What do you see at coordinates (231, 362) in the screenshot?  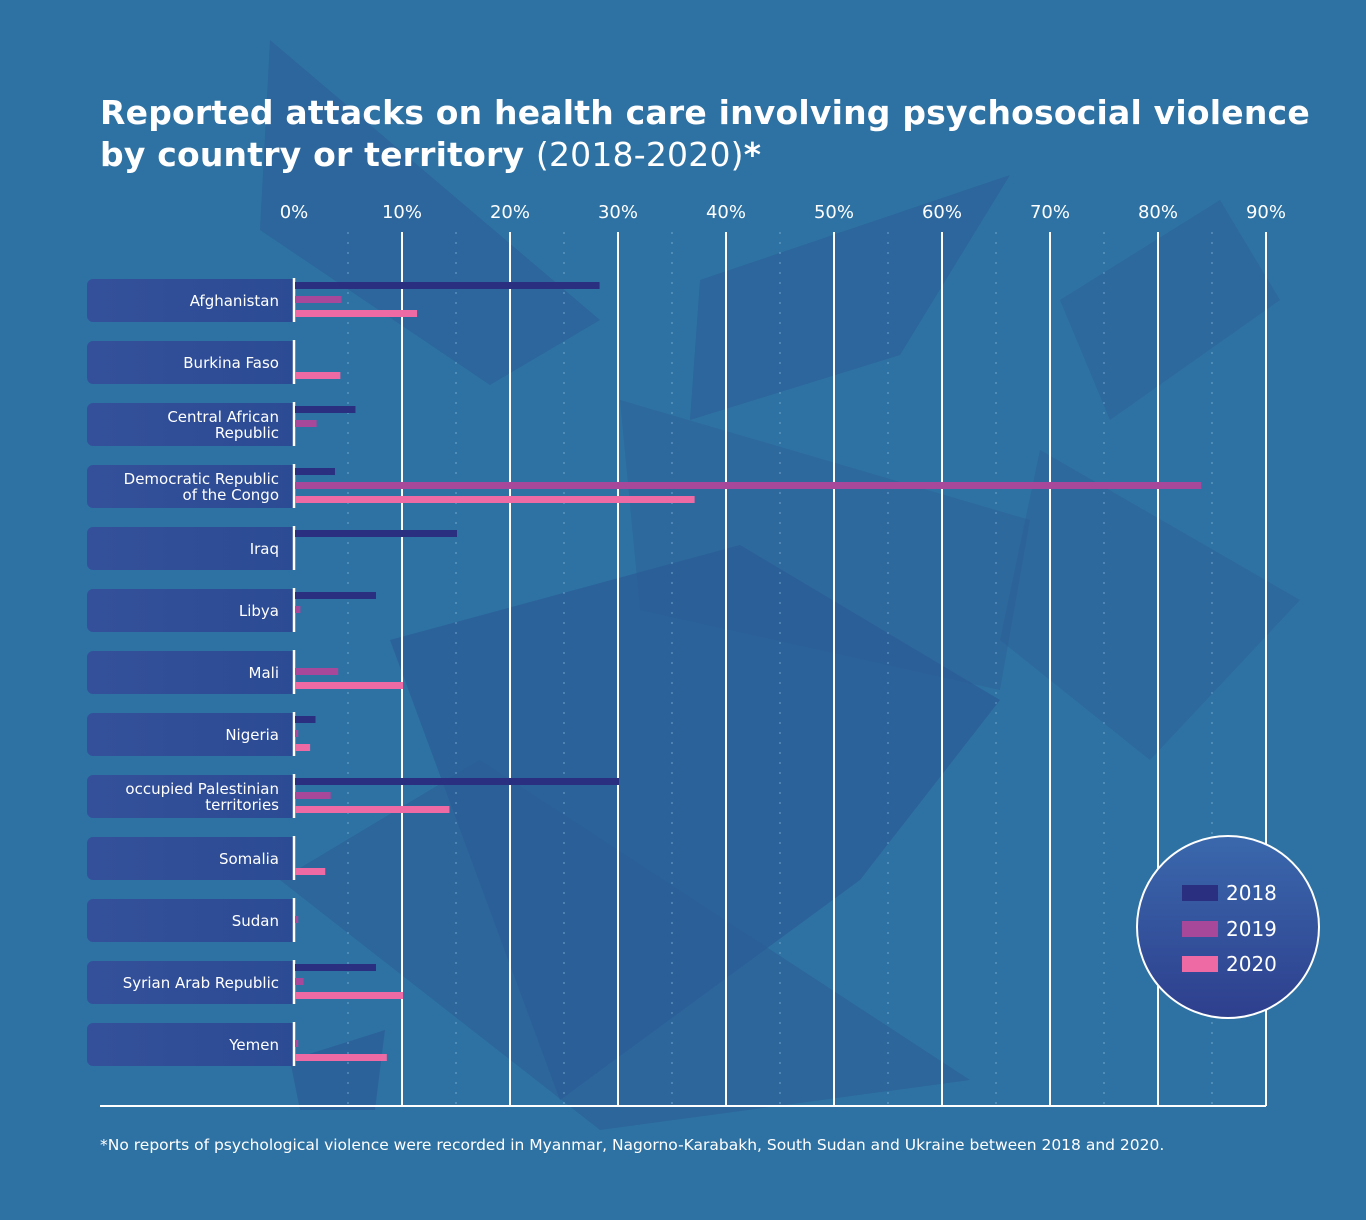 I see `category-label-text: Burkina Faso` at bounding box center [231, 362].